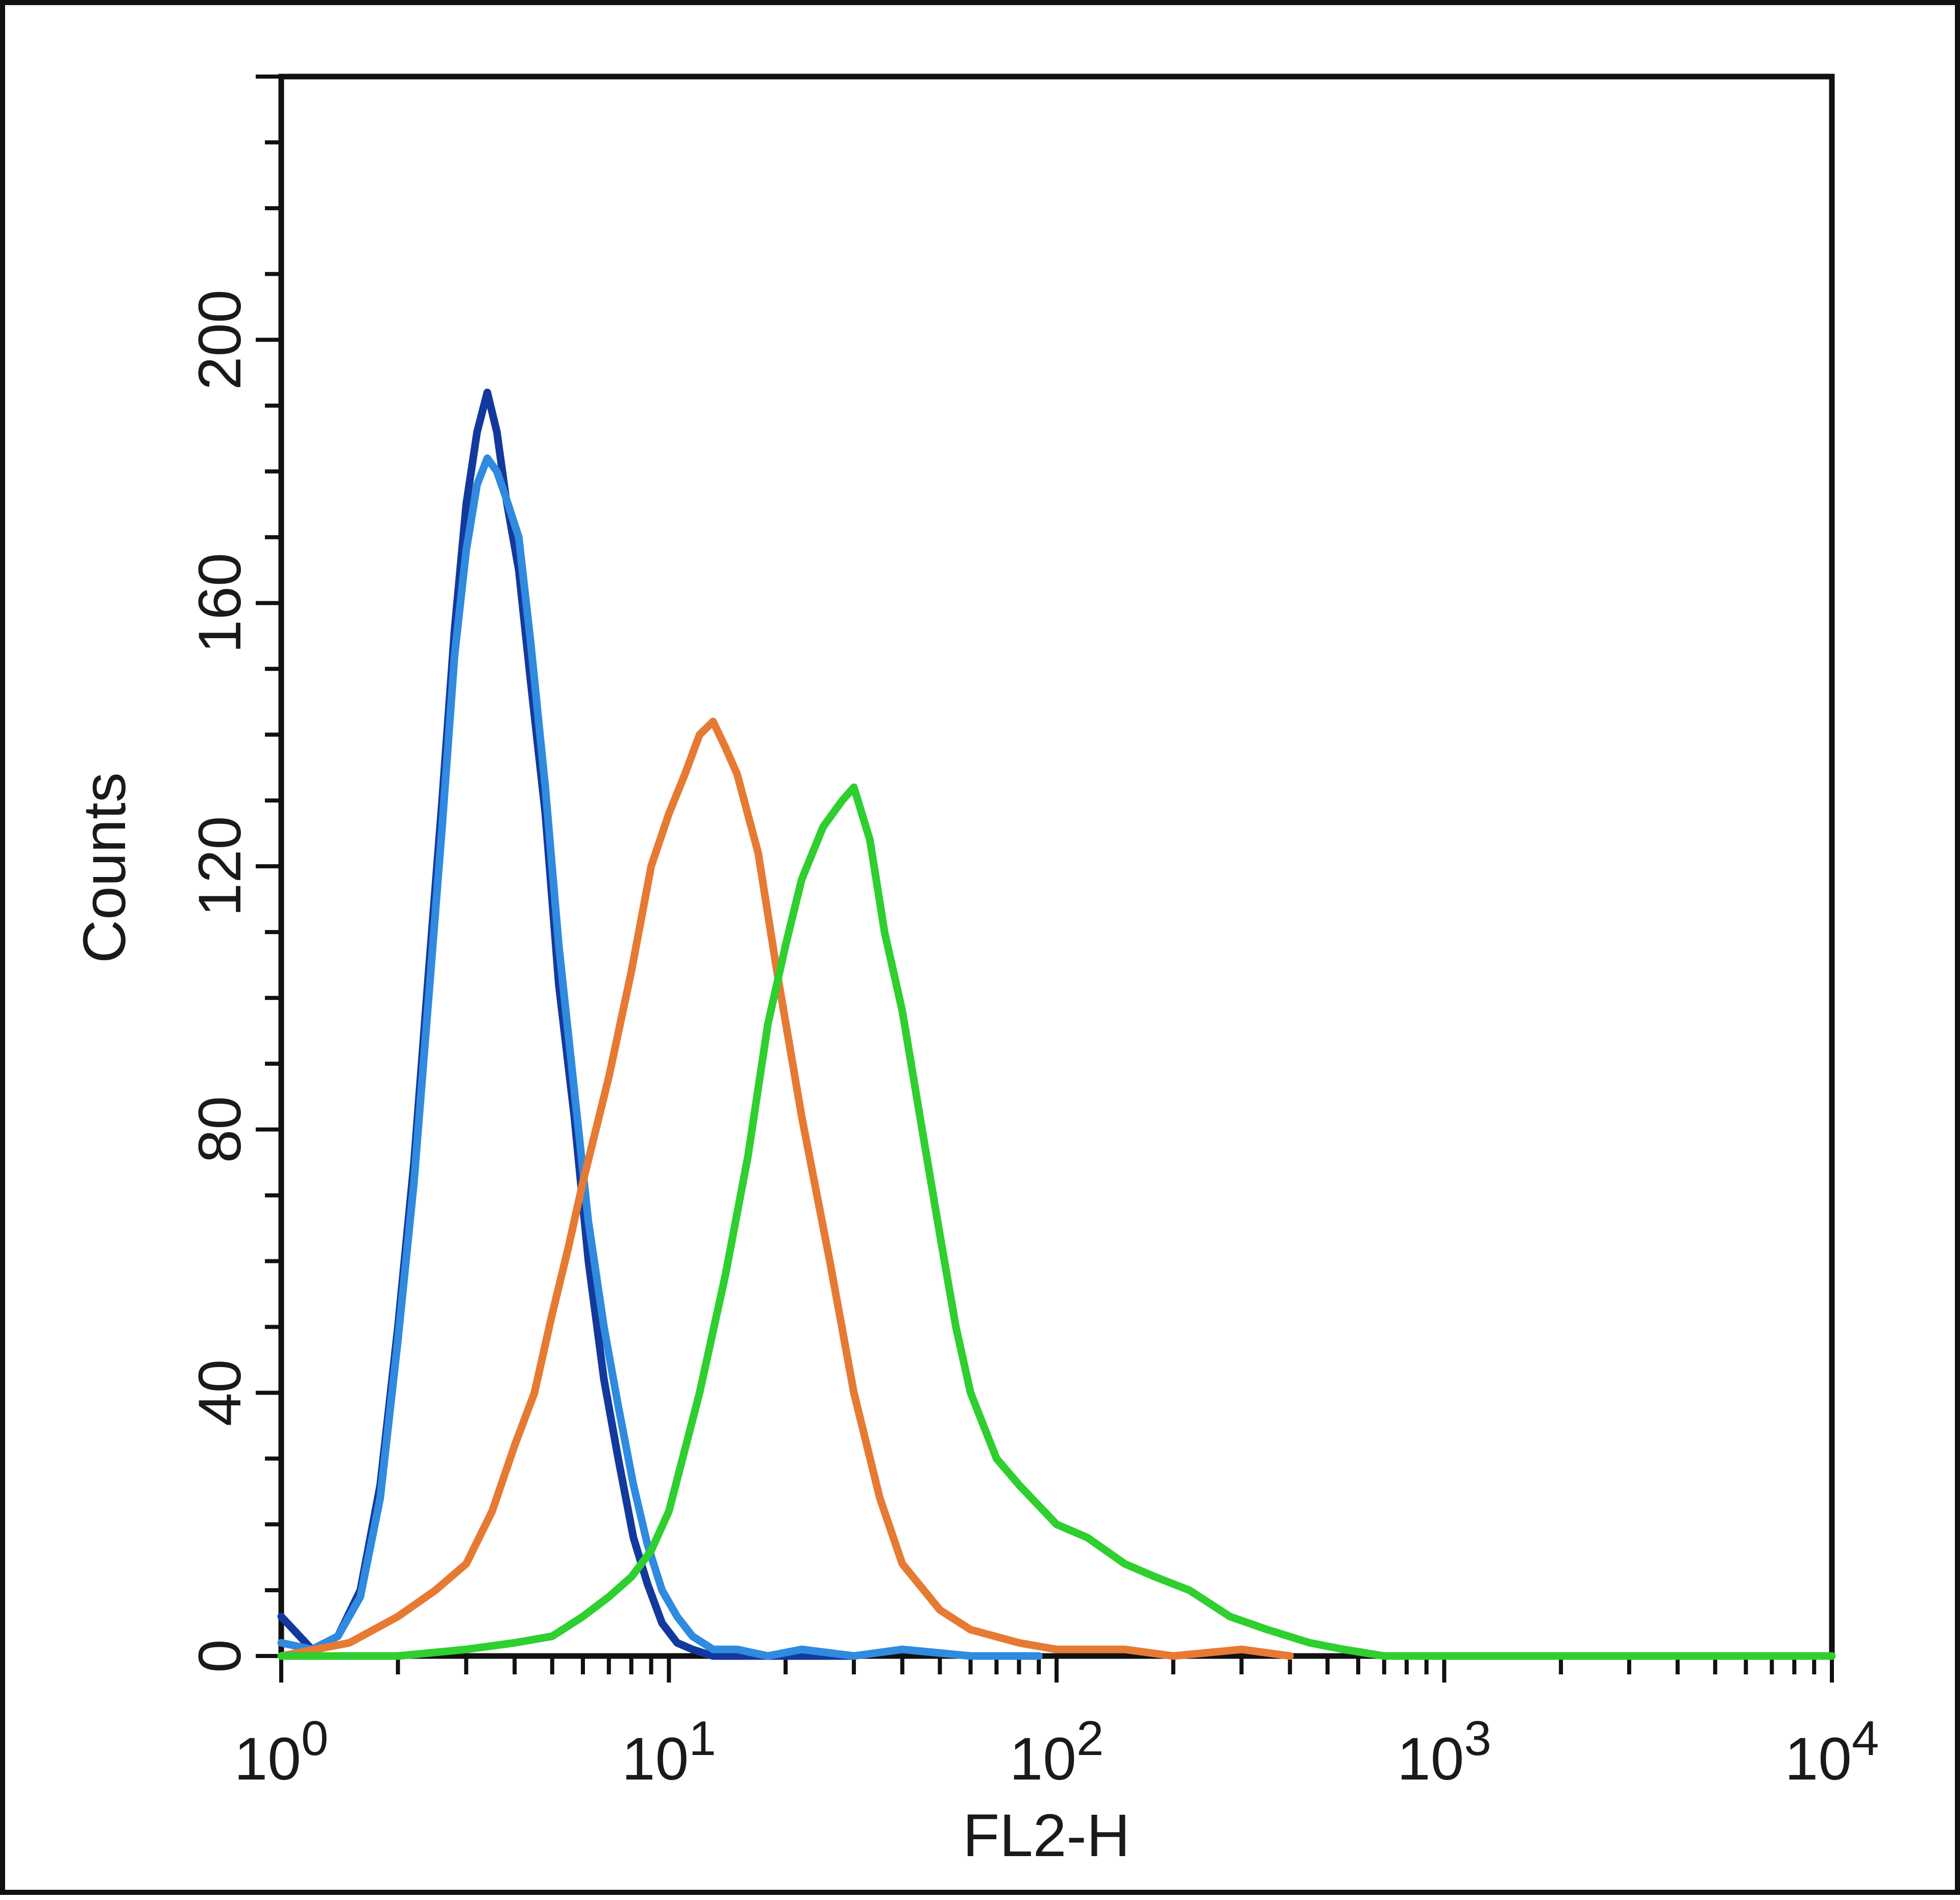  Describe the element at coordinates (220, 339) in the screenshot. I see `y-tick-label: 200` at that location.